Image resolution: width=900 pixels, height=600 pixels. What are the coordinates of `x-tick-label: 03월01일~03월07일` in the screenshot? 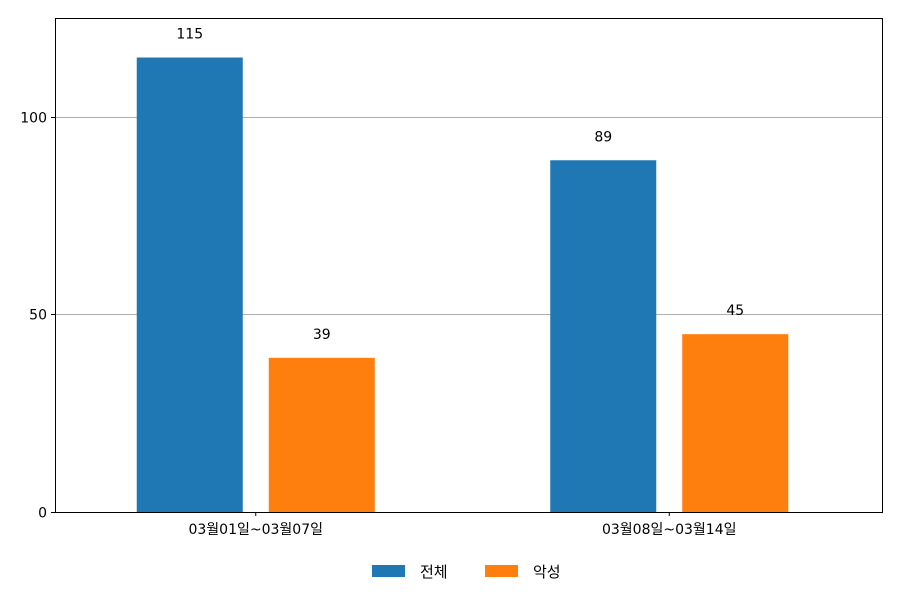 It's located at (255, 530).